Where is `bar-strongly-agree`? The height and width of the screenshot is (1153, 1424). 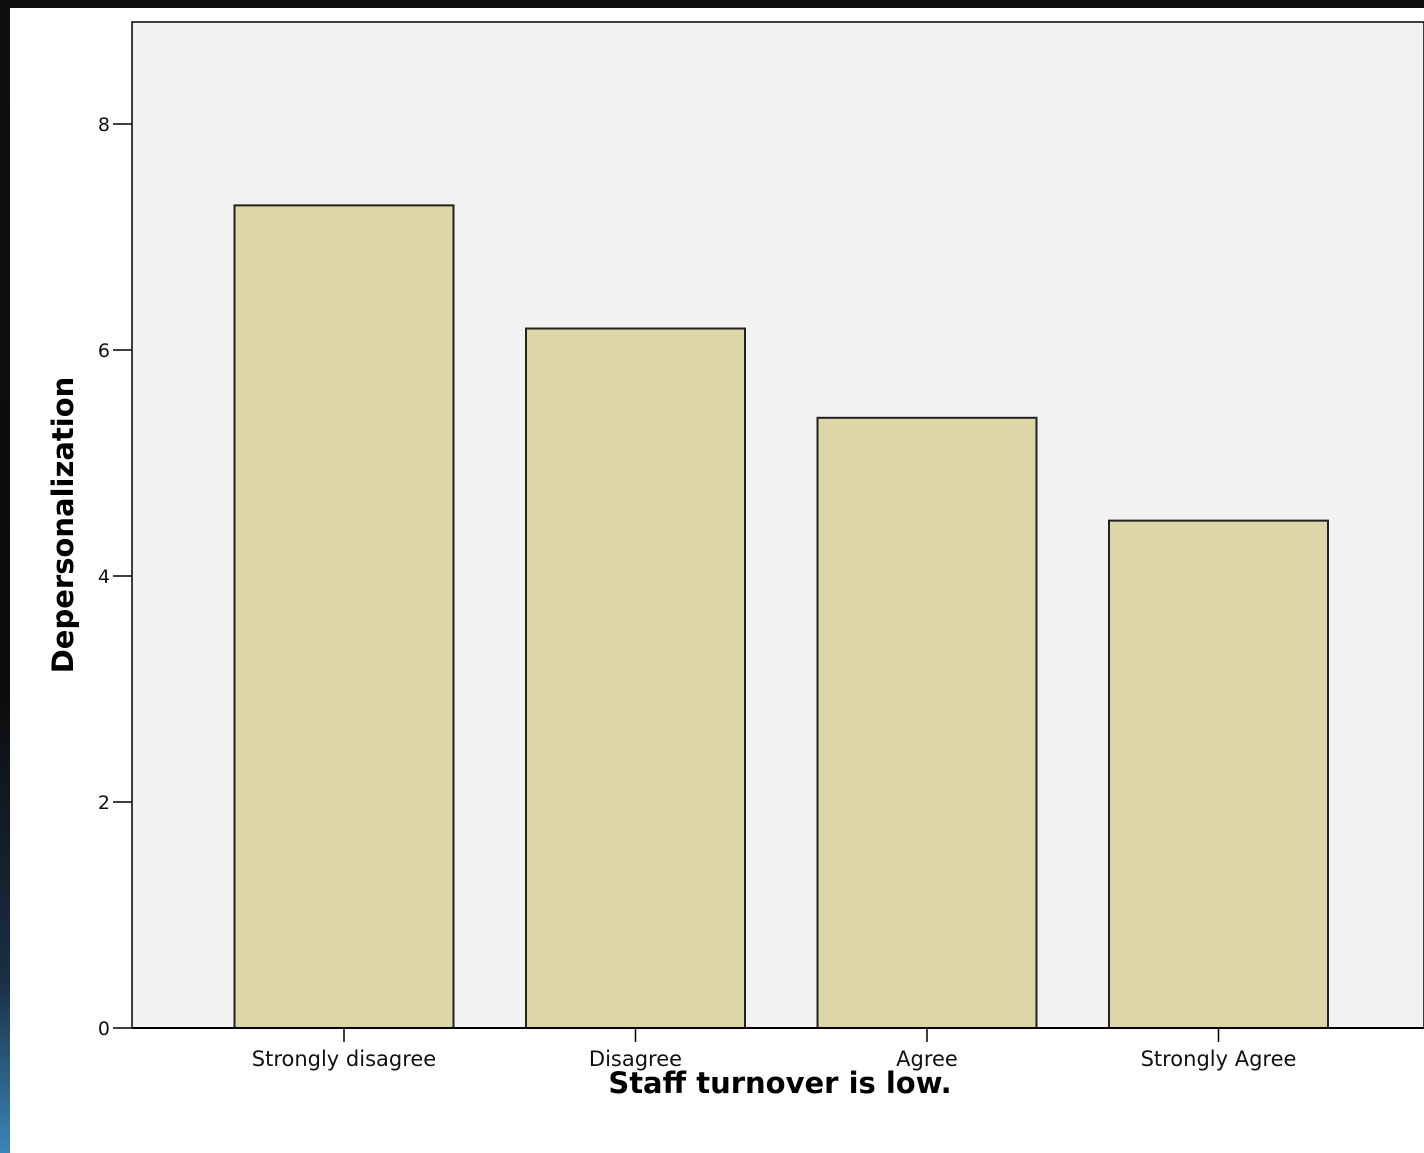 bar-strongly-agree is located at coordinates (1218, 774).